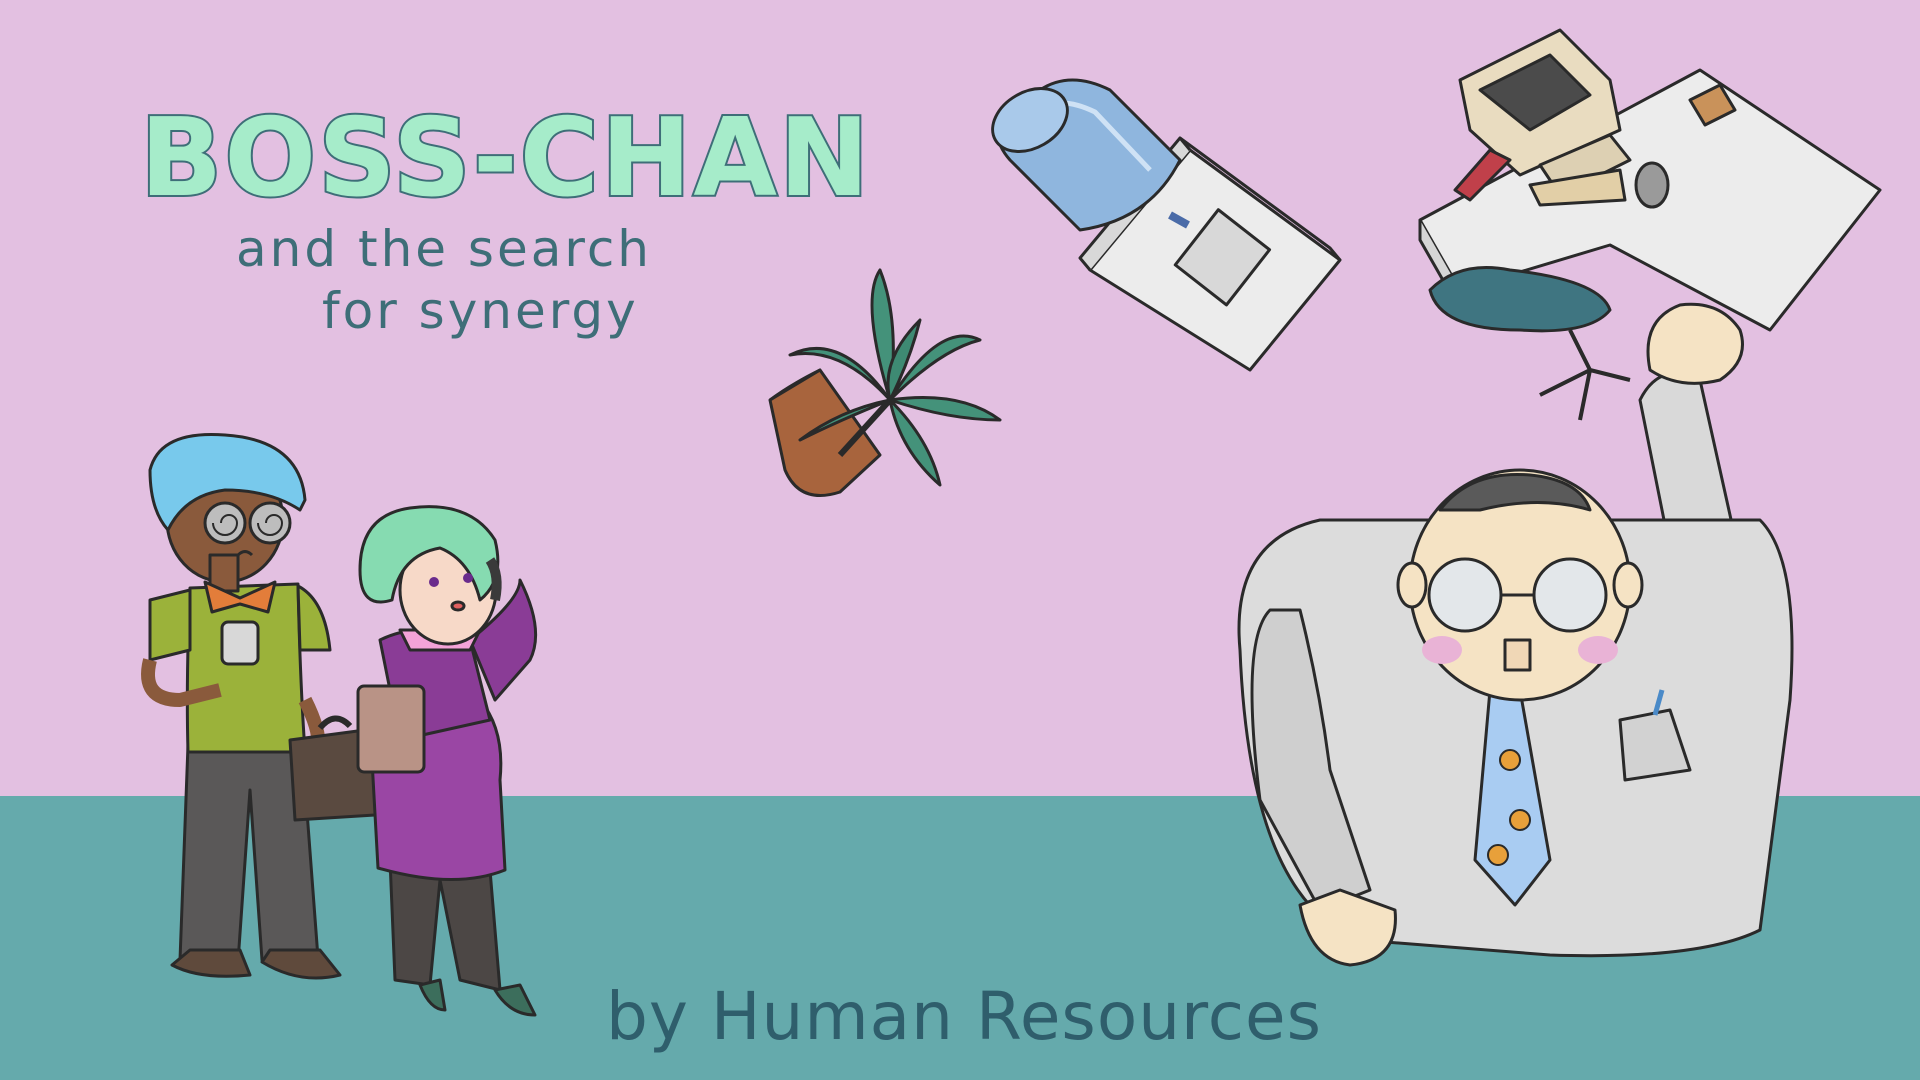 This screenshot has height=1080, width=1920. What do you see at coordinates (964, 1016) in the screenshot?
I see `developer-credit: by Human Resources` at bounding box center [964, 1016].